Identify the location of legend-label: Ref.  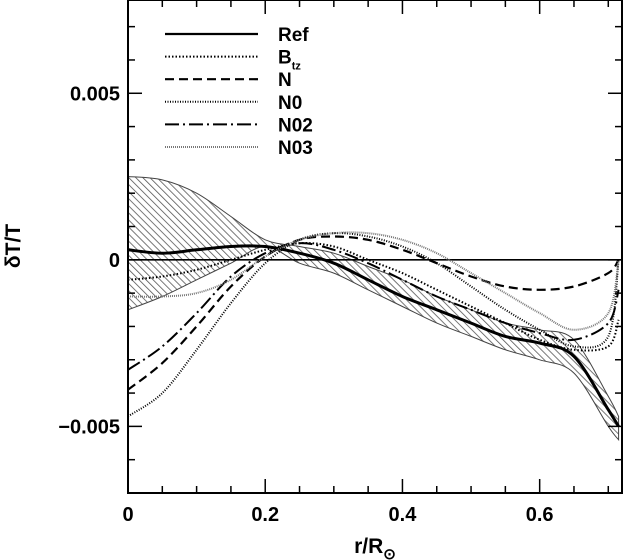
(293, 35).